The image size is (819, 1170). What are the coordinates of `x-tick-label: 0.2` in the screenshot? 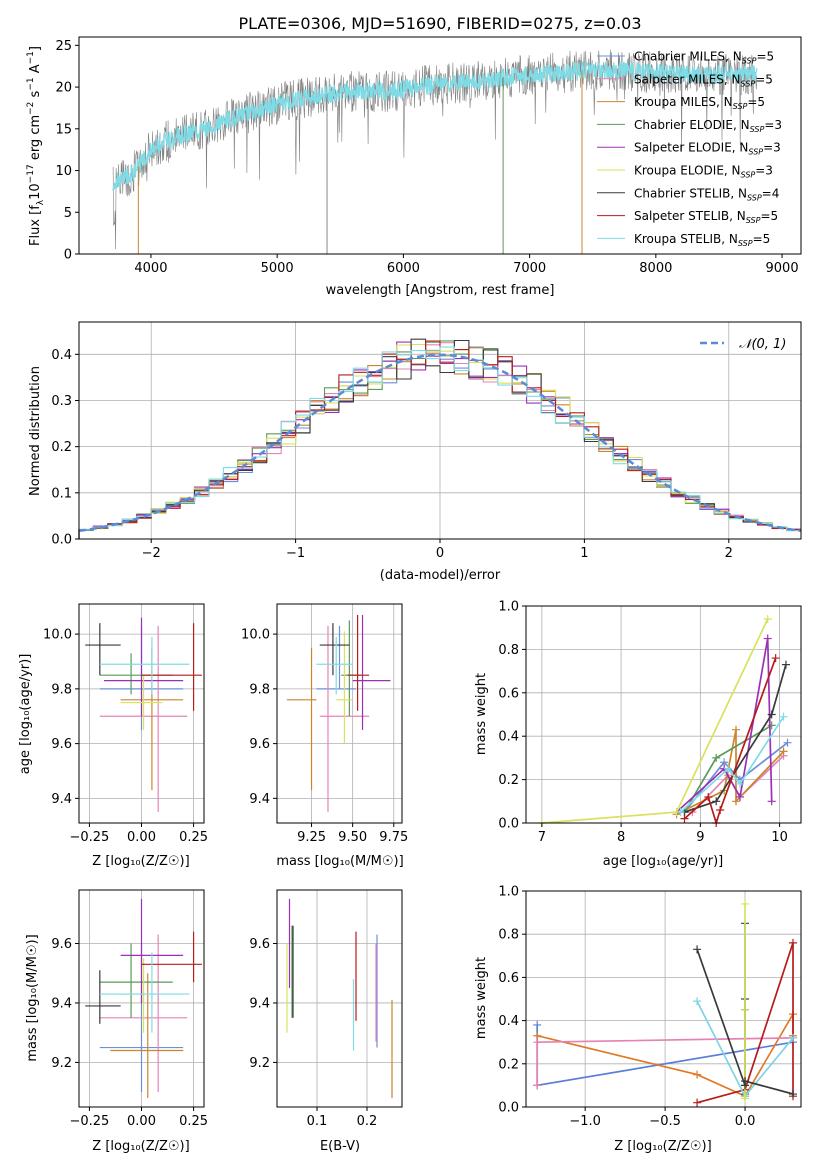 It's located at (367, 1121).